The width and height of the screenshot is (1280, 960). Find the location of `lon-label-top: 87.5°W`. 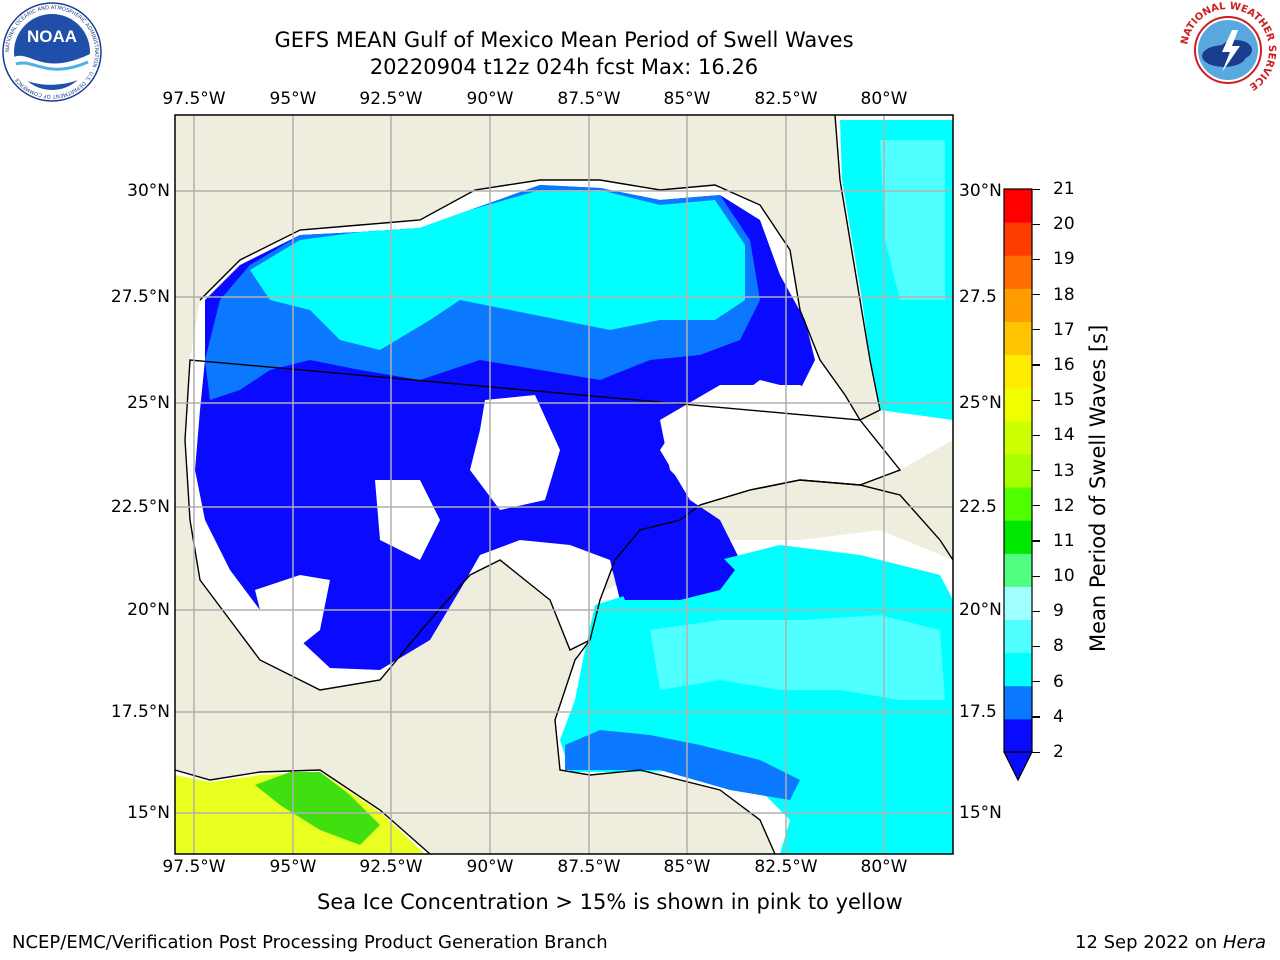

lon-label-top: 87.5°W is located at coordinates (589, 99).